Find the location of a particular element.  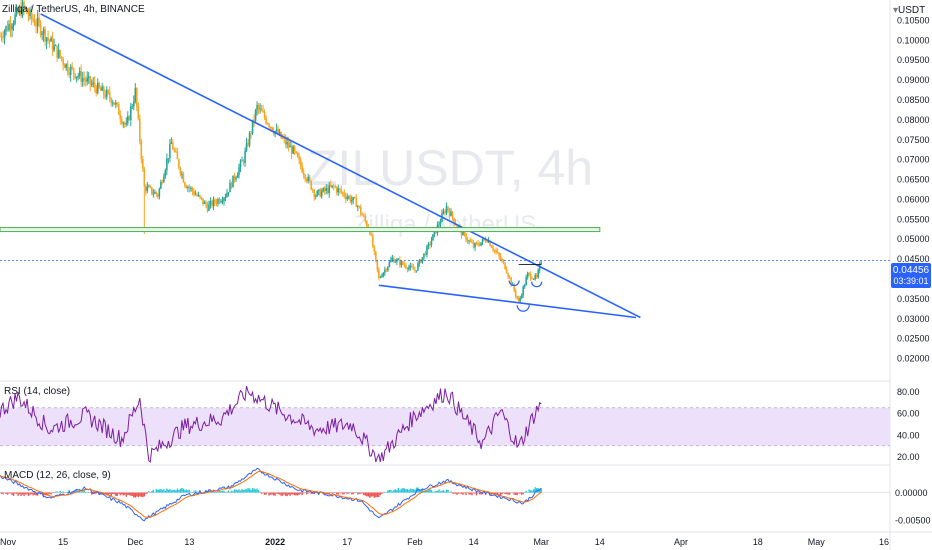

price-tick-label: 0.07000 is located at coordinates (913, 160).